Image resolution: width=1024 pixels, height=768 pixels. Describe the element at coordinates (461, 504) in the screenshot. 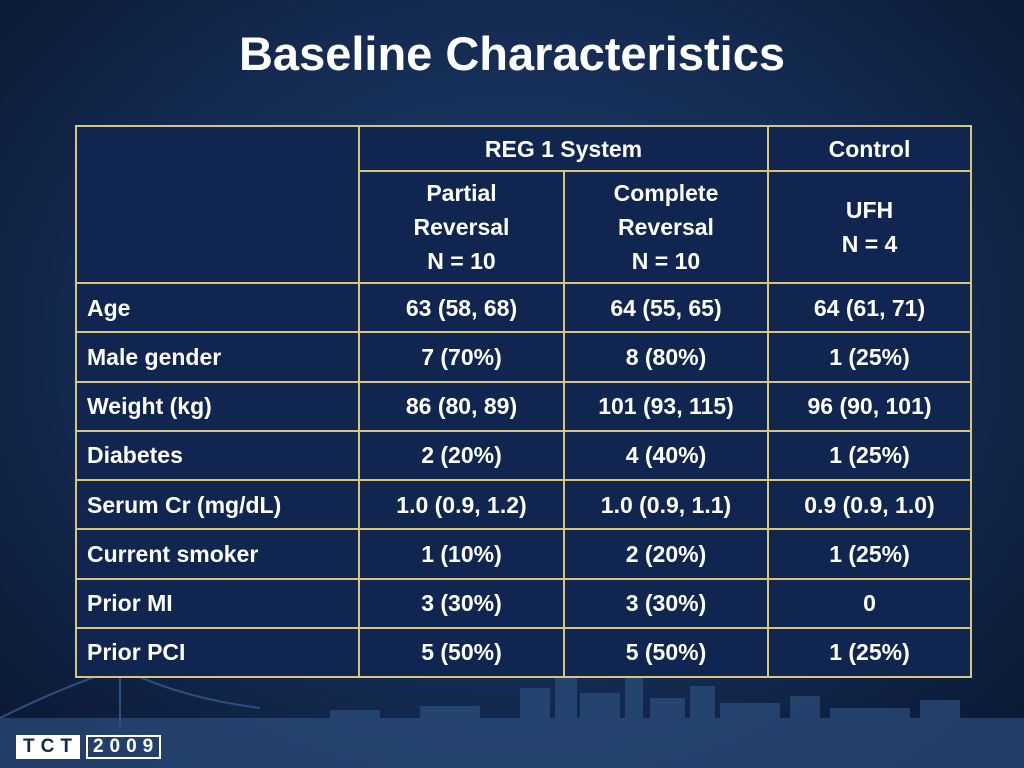

I see `table-cell: 1.0 (0.9, 1.2)` at that location.